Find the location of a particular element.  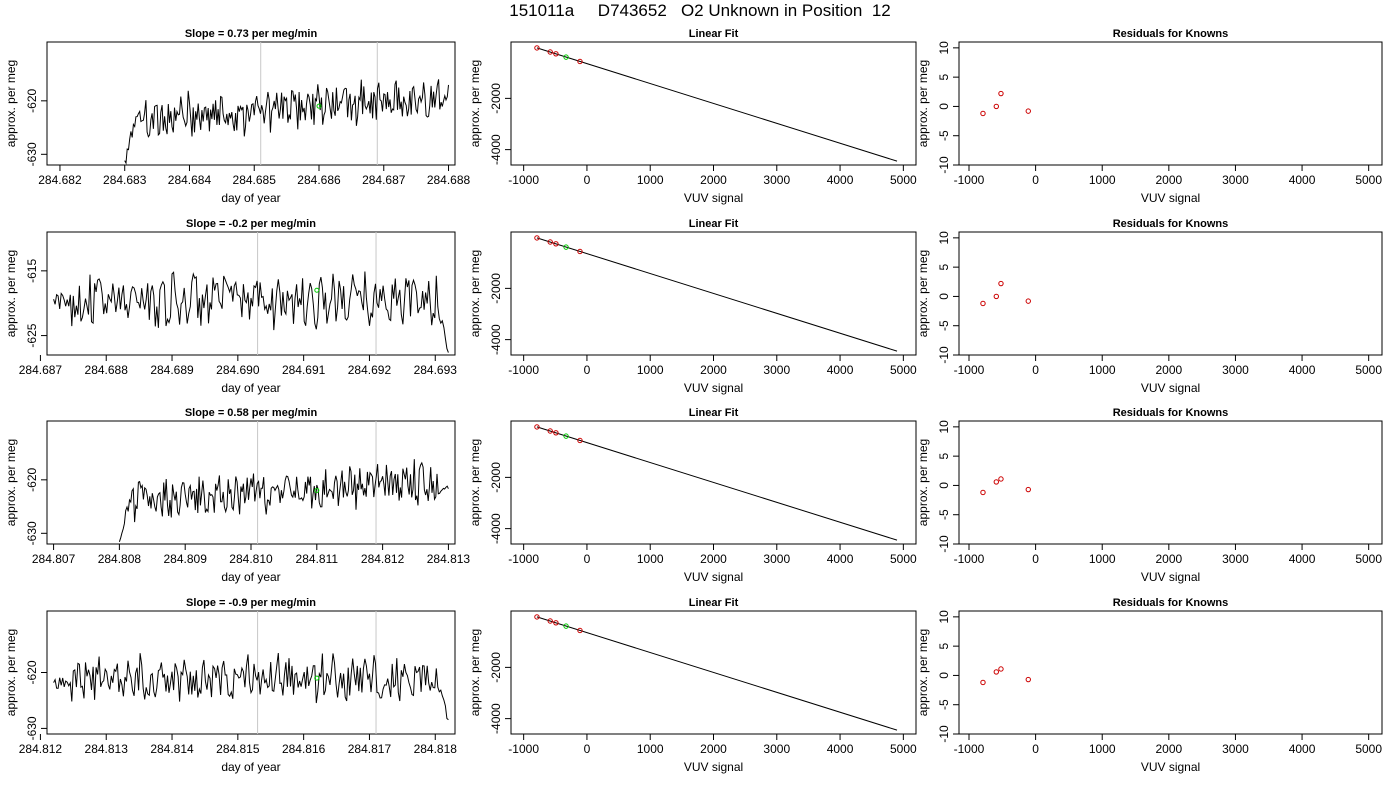

panel-title: Slope = -0.2 per meg/min is located at coordinates (251, 224).